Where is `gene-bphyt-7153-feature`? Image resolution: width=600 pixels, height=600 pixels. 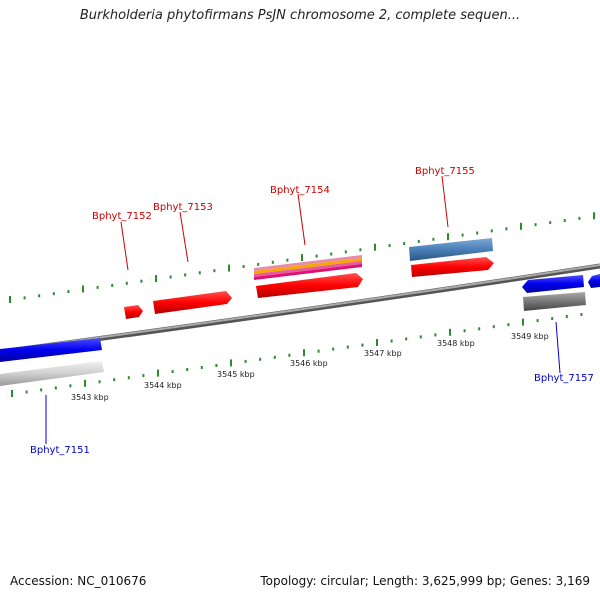
gene-bphyt-7153-feature is located at coordinates (192, 302).